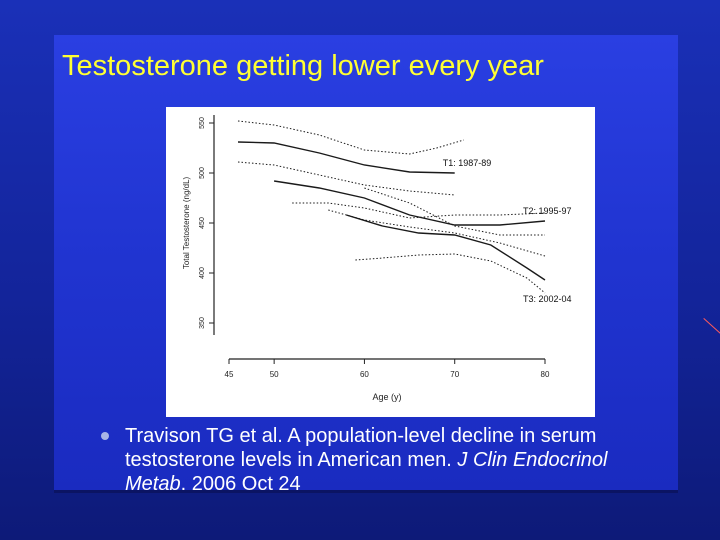 This screenshot has height=540, width=720. What do you see at coordinates (229, 374) in the screenshot?
I see `x-tick-label: 45` at bounding box center [229, 374].